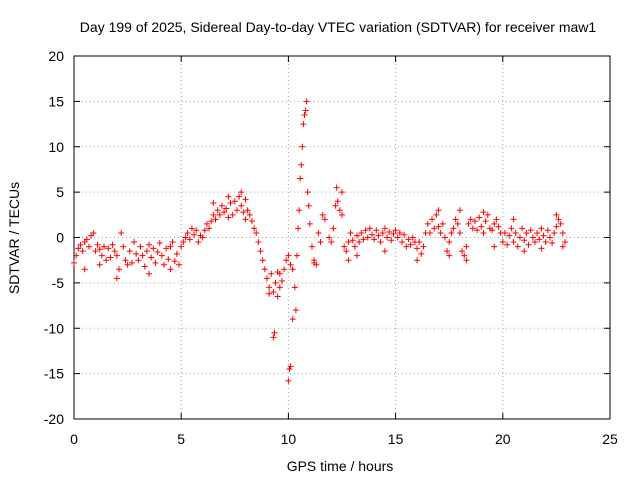 This screenshot has height=480, width=640. I want to click on x-tick-label: 20, so click(503, 439).